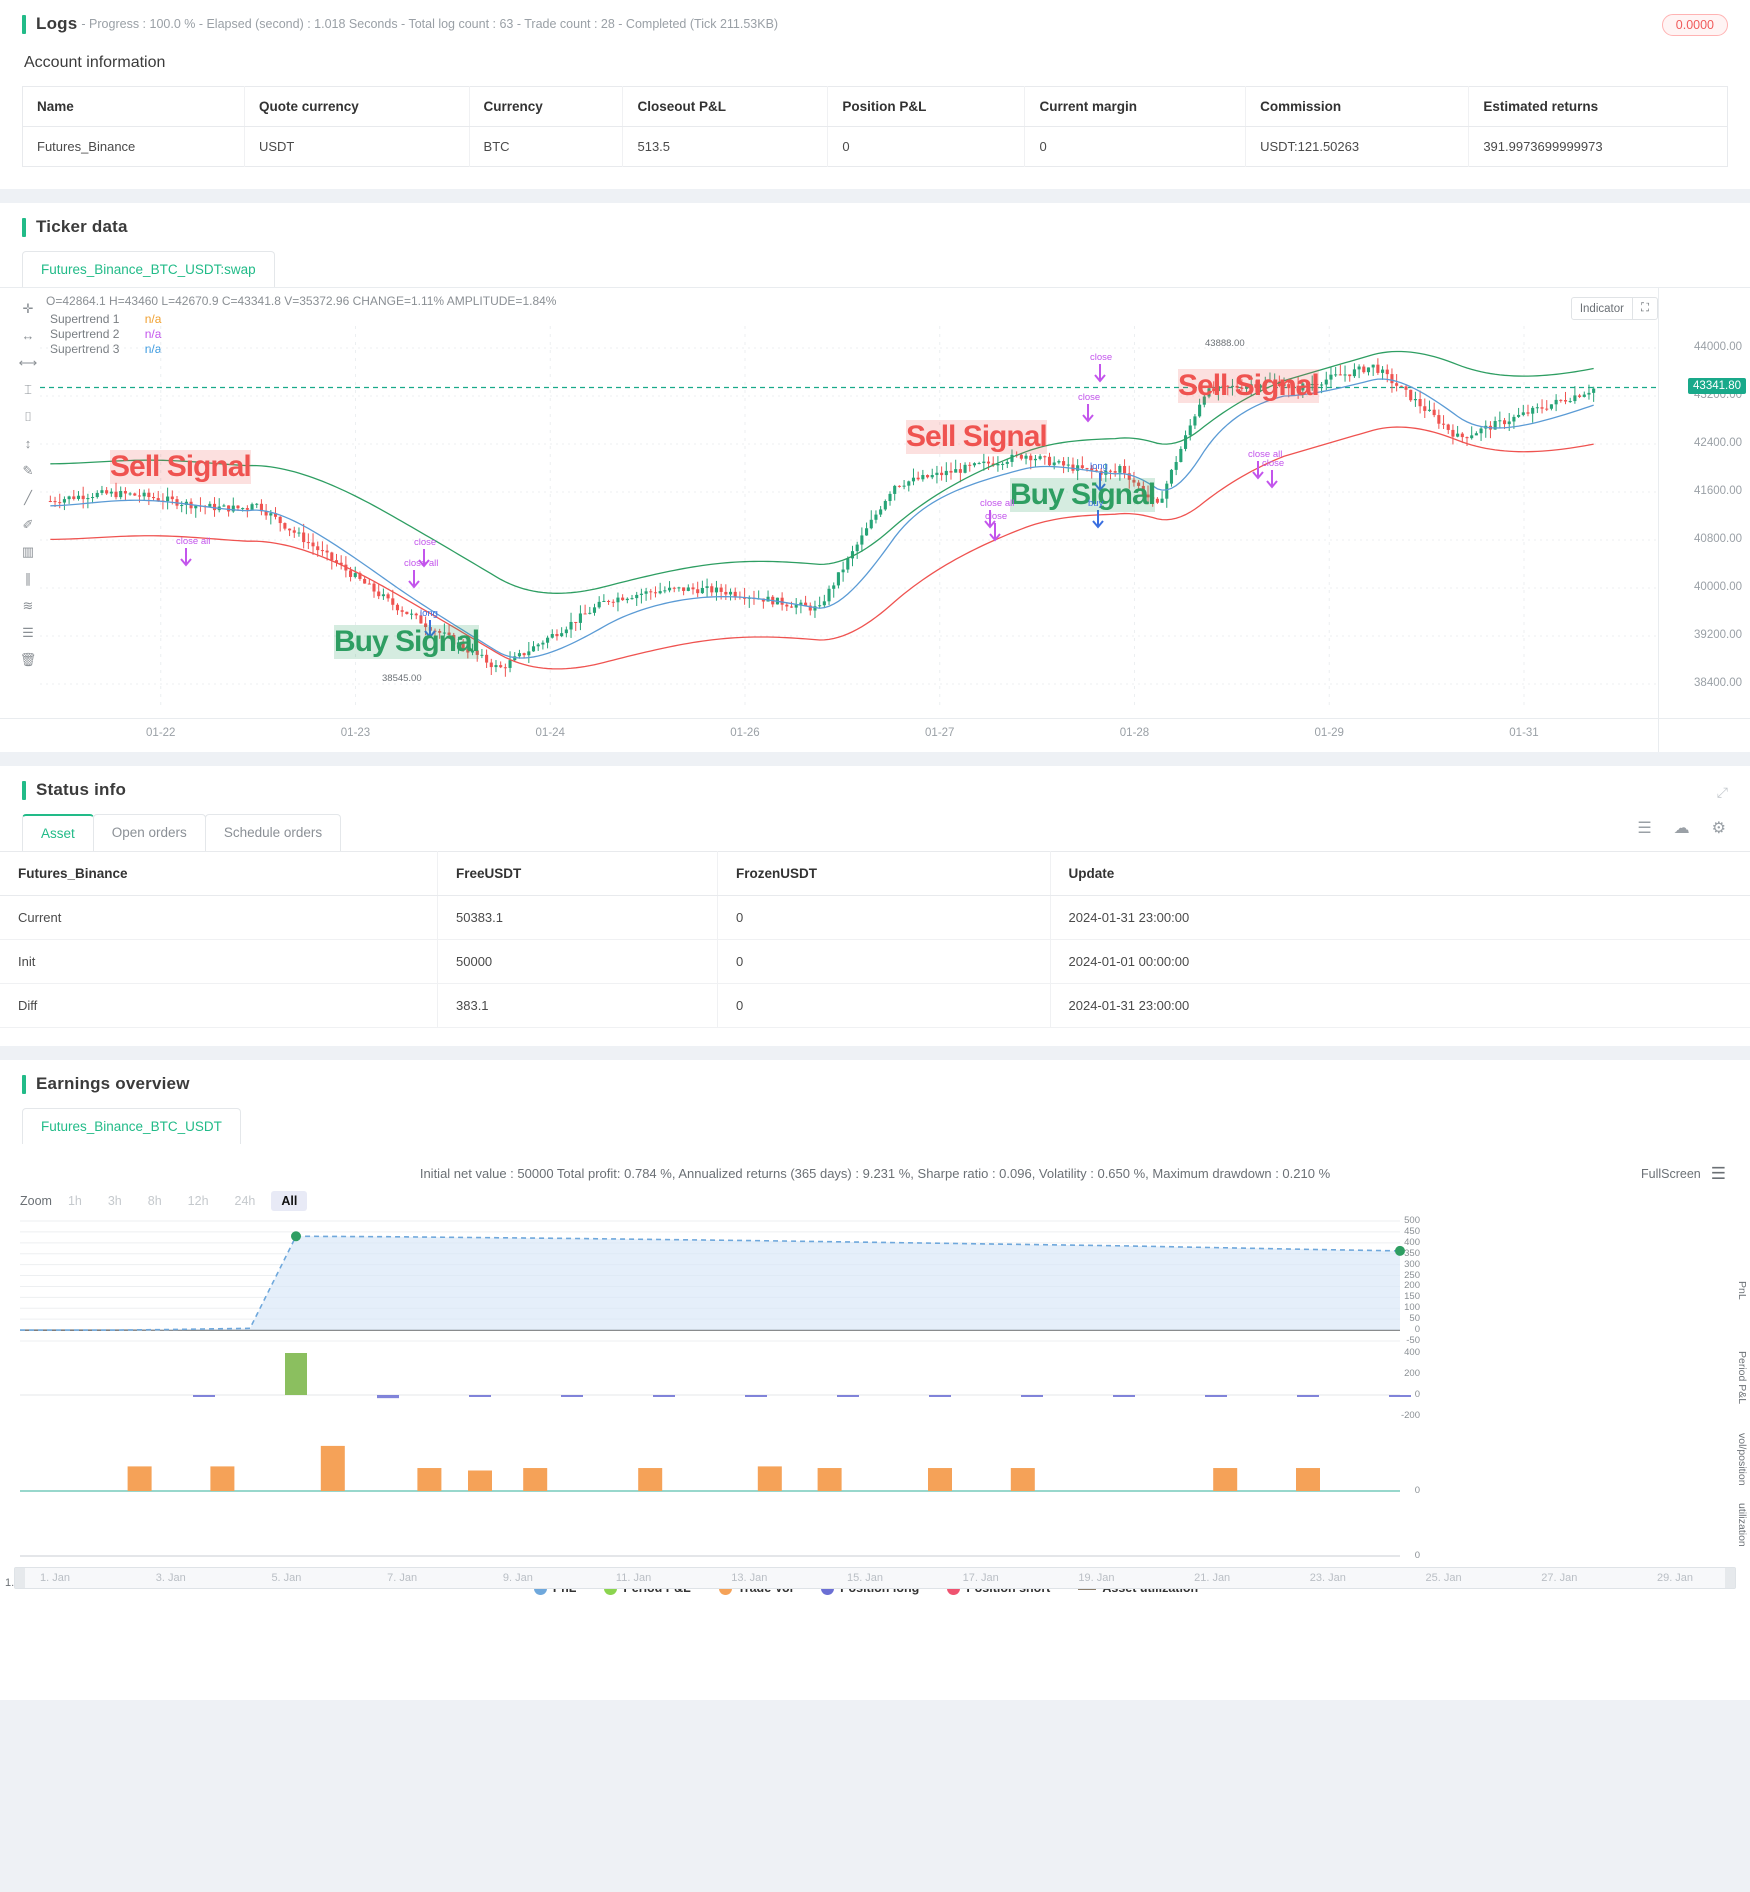 This screenshot has width=1750, height=1892. I want to click on trend-line-icon: ╱, so click(28, 497).